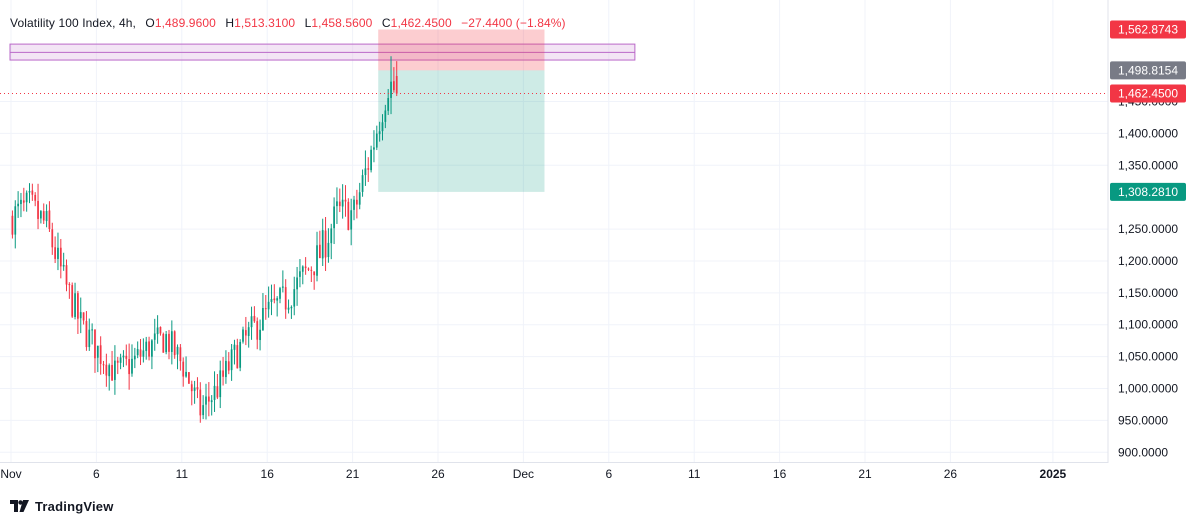 This screenshot has width=1200, height=528. What do you see at coordinates (1143, 420) in the screenshot?
I see `price-tick-label: 950.0000` at bounding box center [1143, 420].